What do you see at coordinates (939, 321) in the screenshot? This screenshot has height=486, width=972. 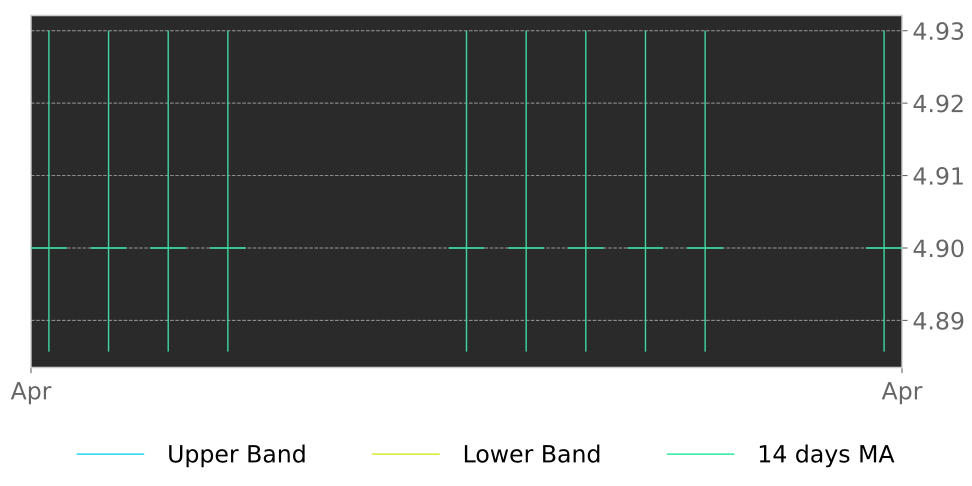 I see `y-tick-label: 4.89` at bounding box center [939, 321].